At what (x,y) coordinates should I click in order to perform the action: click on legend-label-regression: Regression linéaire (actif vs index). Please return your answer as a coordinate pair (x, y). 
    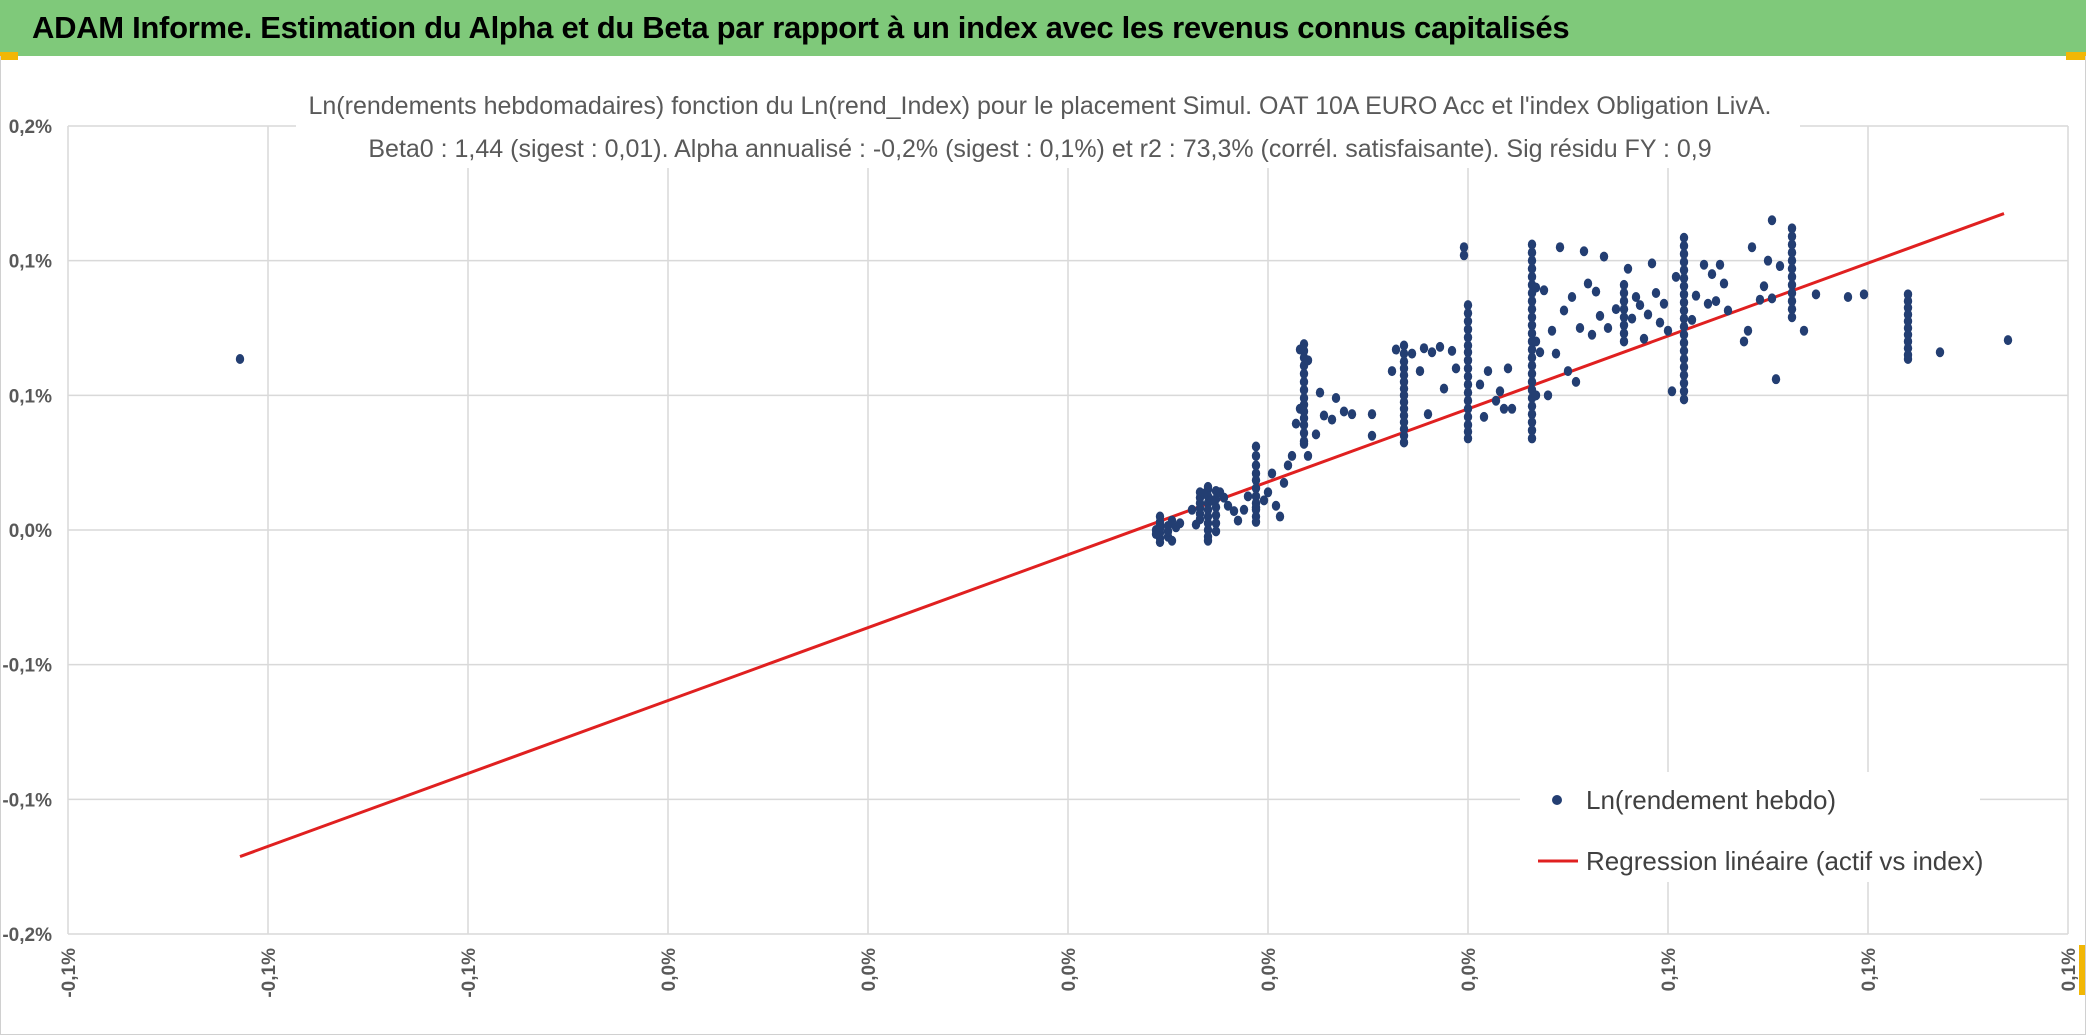
    Looking at the image, I should click on (1784, 861).